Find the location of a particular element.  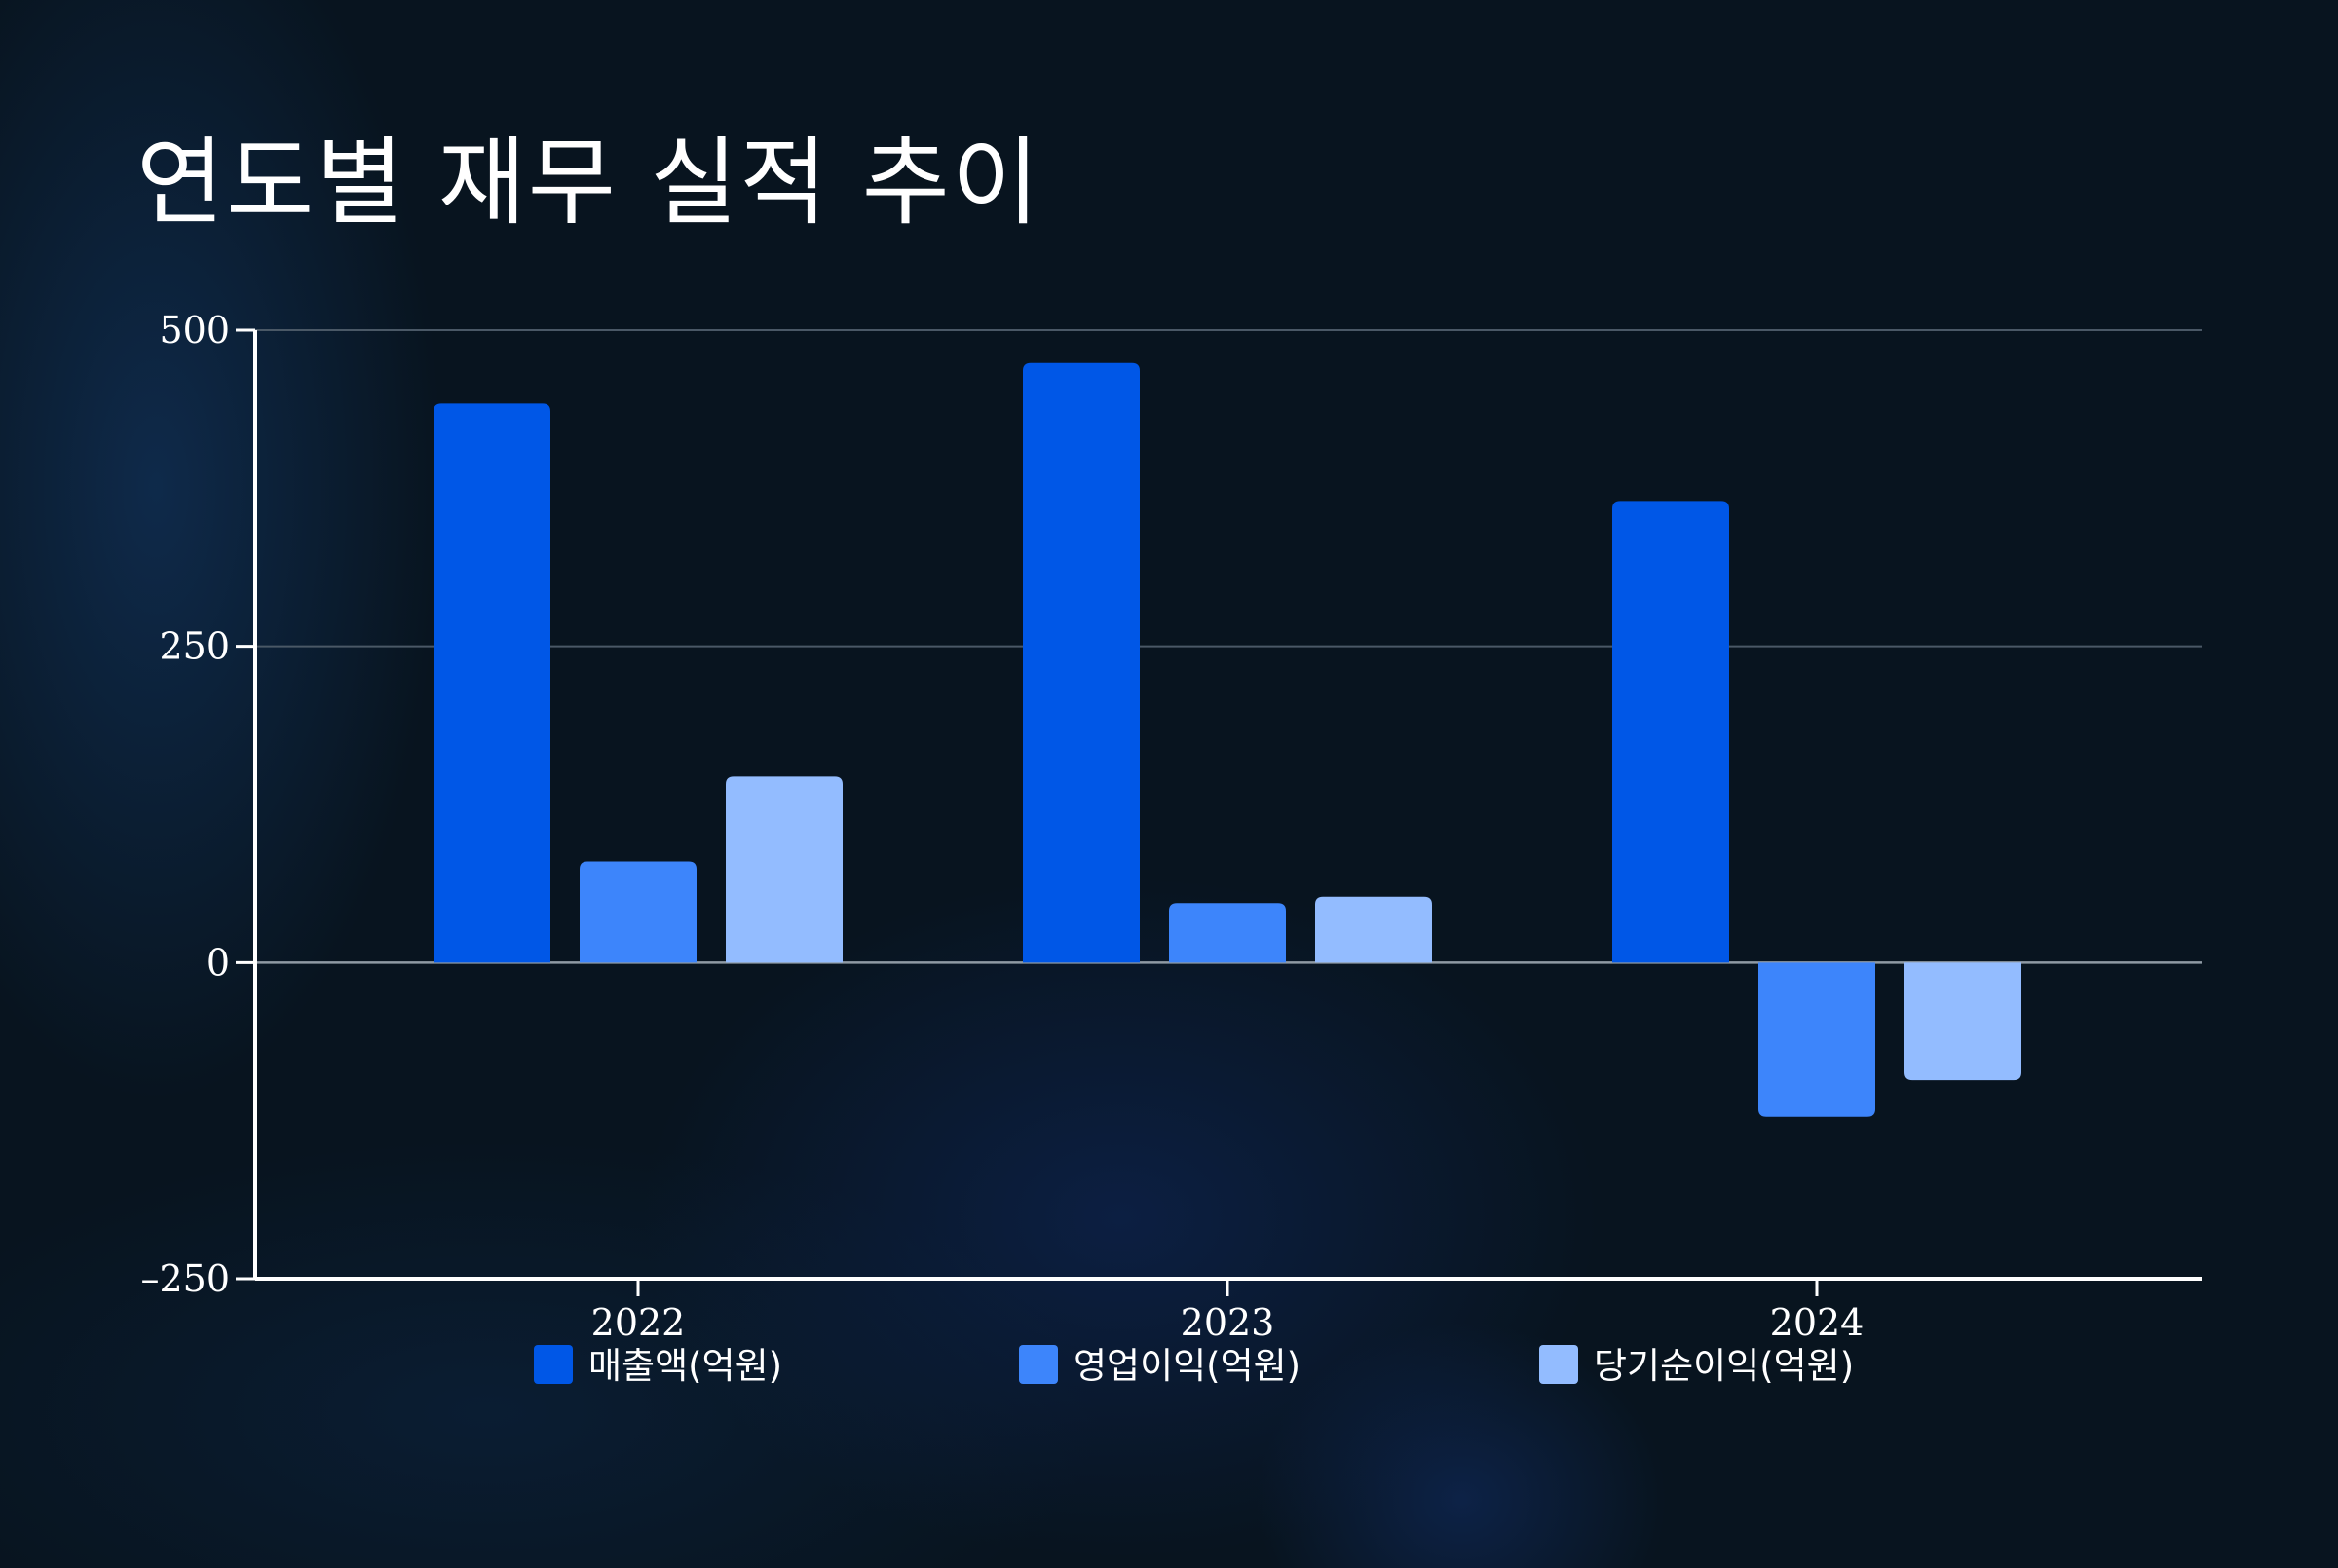

y-tick-label: 500 is located at coordinates (194, 330).